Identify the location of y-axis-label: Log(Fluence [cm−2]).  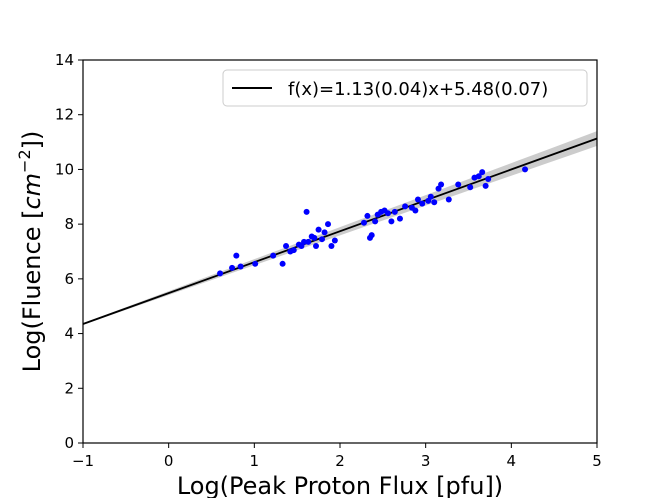
(30, 252).